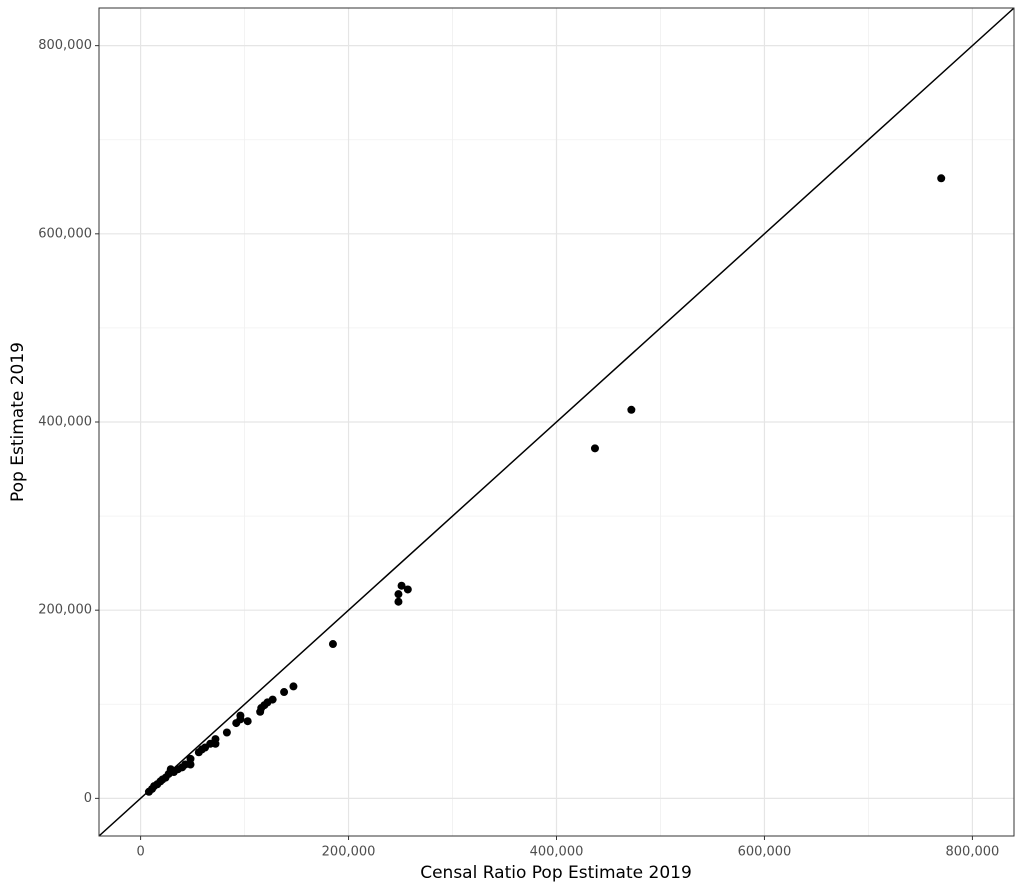 The image size is (1024, 894). Describe the element at coordinates (140, 852) in the screenshot. I see `x-tick-label: 0` at that location.